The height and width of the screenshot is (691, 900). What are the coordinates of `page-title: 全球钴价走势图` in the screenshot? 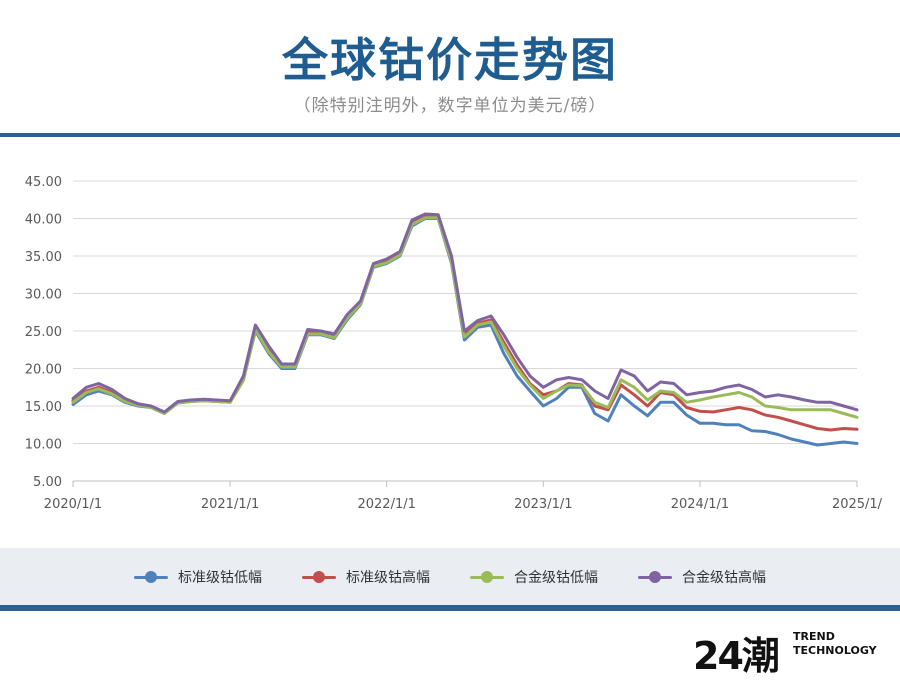 It's located at (450, 60).